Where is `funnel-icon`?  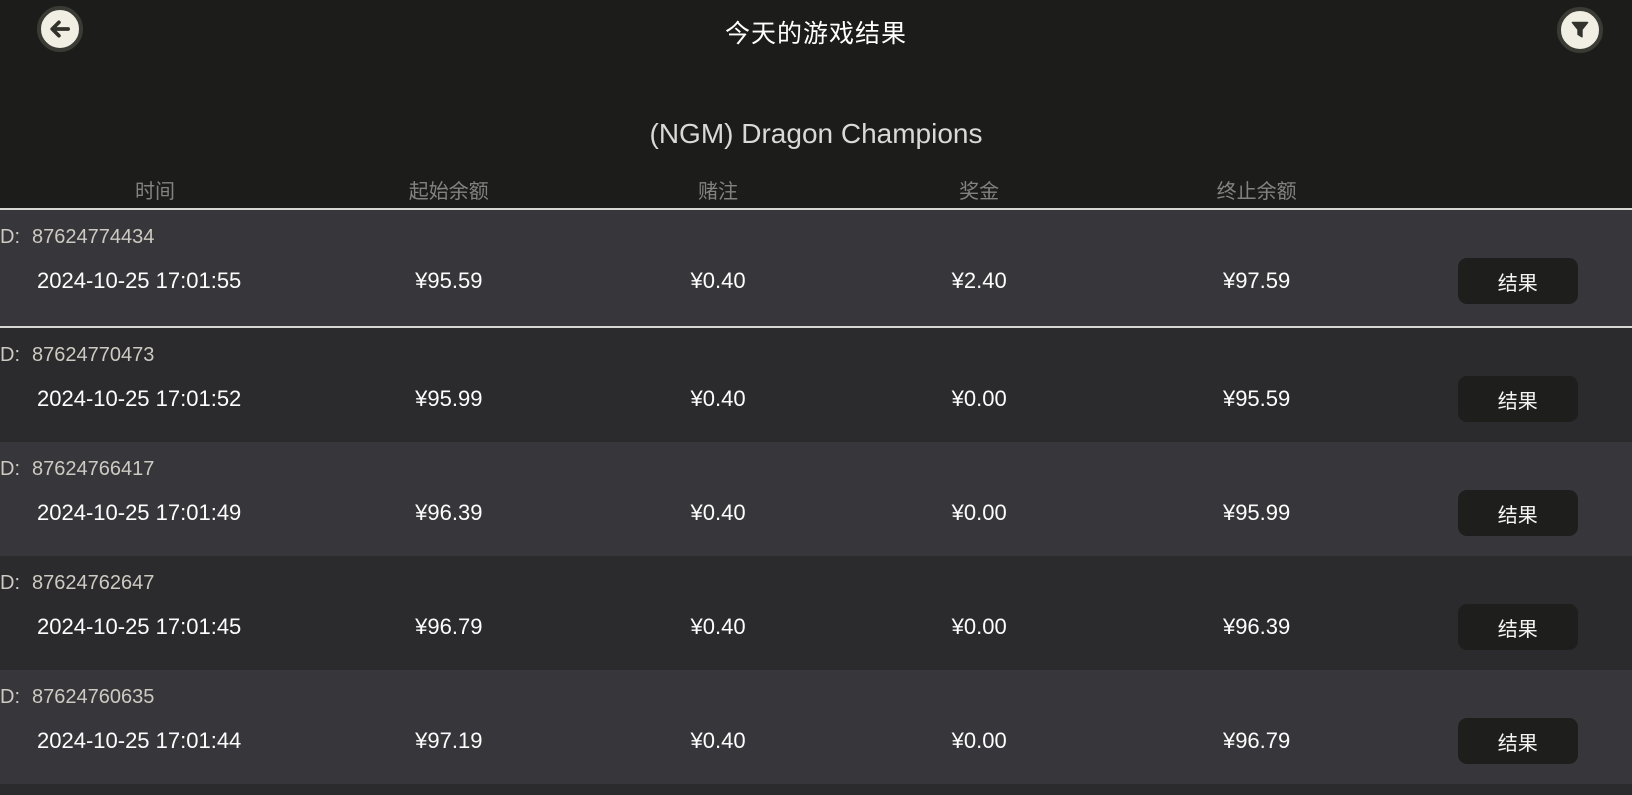
funnel-icon is located at coordinates (1580, 30).